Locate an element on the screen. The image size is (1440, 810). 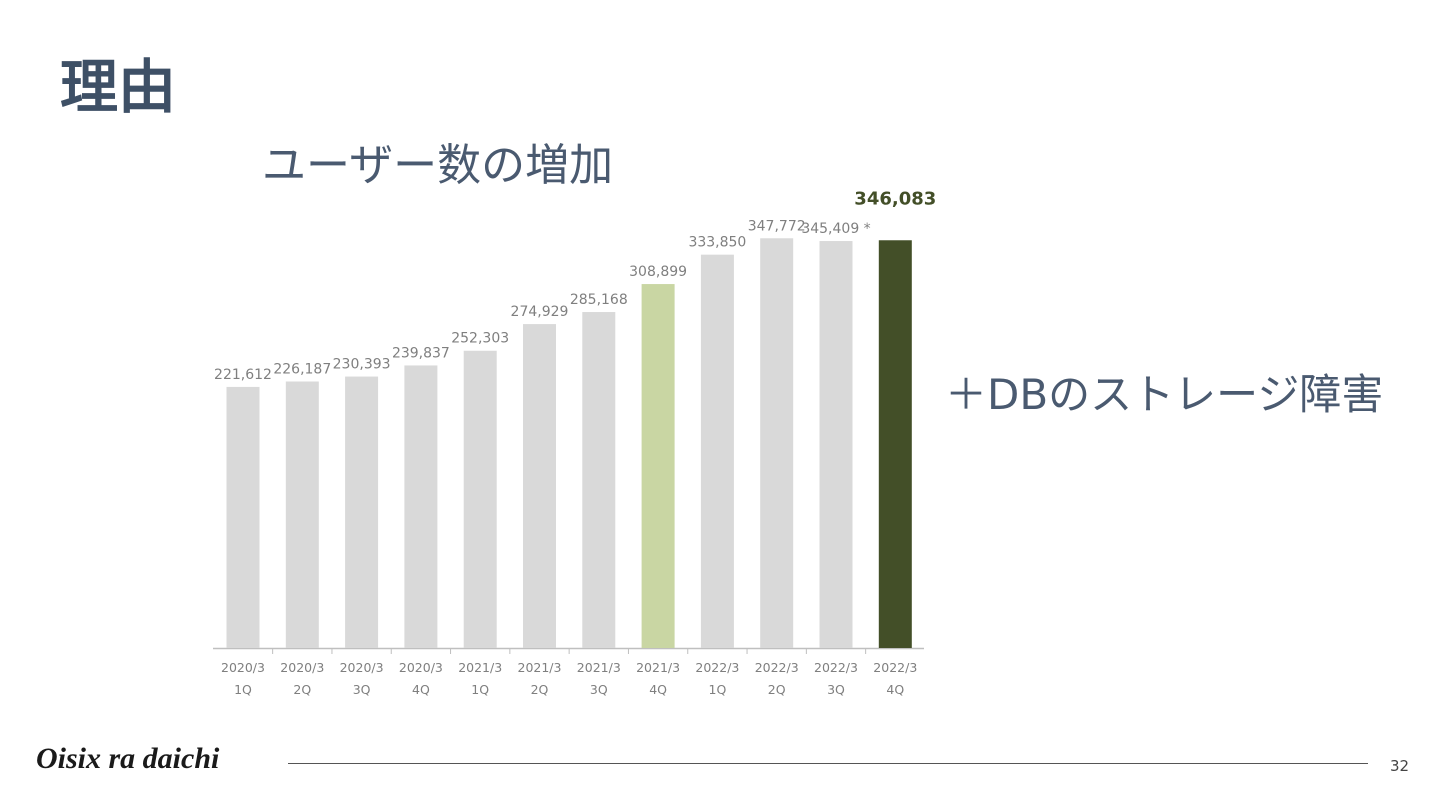
data-label-3: 230,393 is located at coordinates (362, 365).